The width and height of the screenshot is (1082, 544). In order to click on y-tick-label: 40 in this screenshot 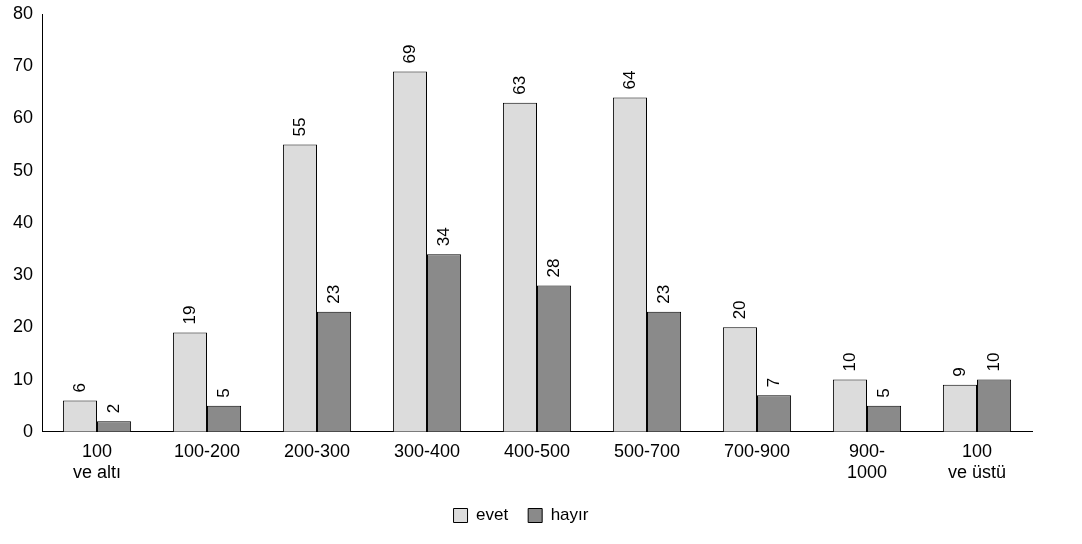, I will do `click(23, 221)`.